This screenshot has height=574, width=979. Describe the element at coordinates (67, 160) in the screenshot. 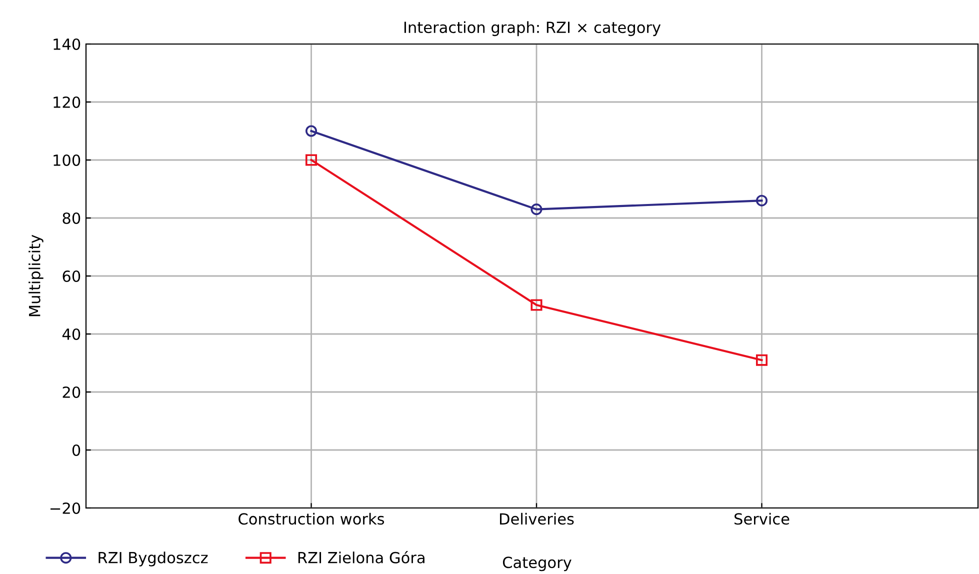

I see `y-tick-label: 100` at that location.